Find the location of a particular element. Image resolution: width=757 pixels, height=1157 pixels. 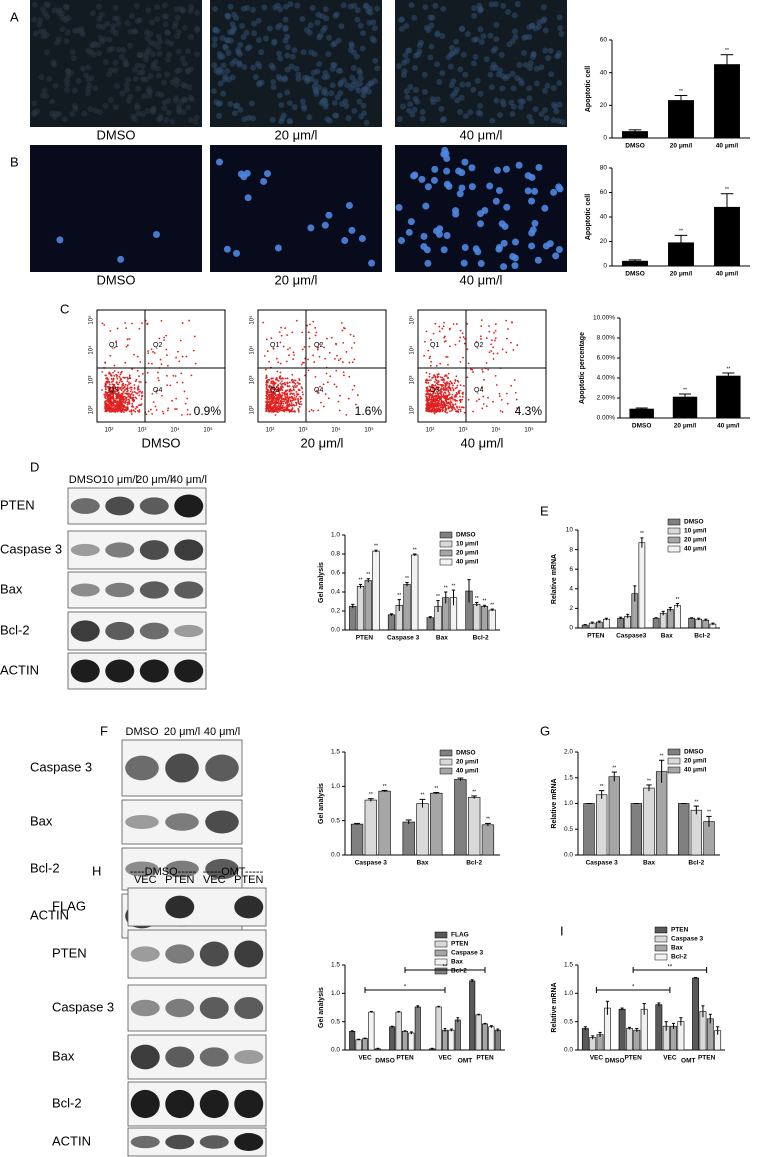

y-tick-label: 4.00% is located at coordinates (606, 378).